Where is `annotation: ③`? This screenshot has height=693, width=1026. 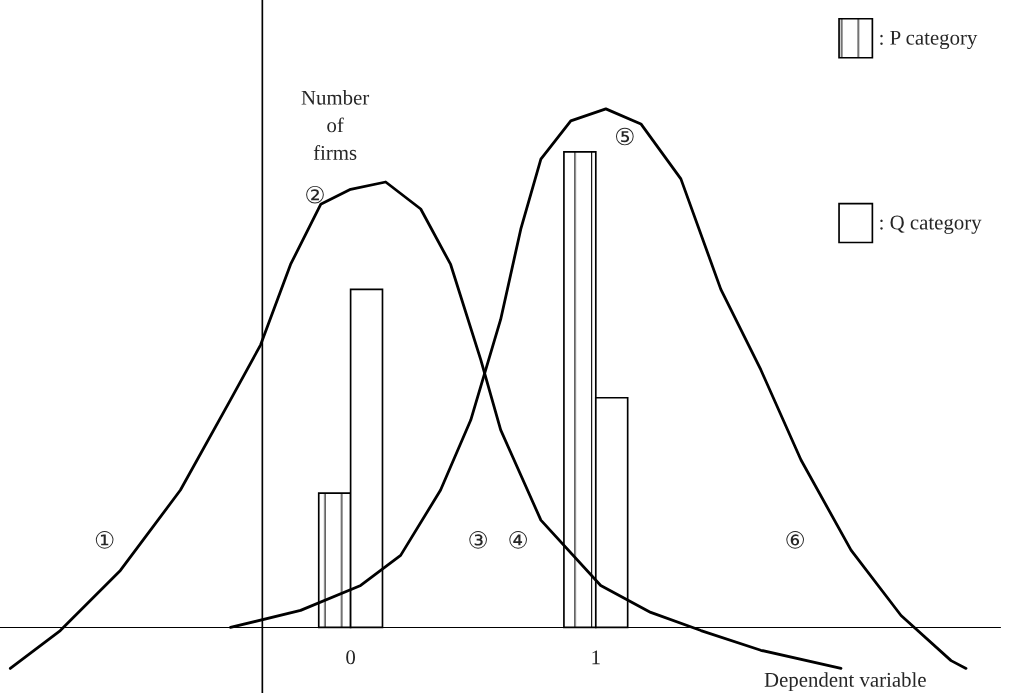 annotation: ③ is located at coordinates (478, 540).